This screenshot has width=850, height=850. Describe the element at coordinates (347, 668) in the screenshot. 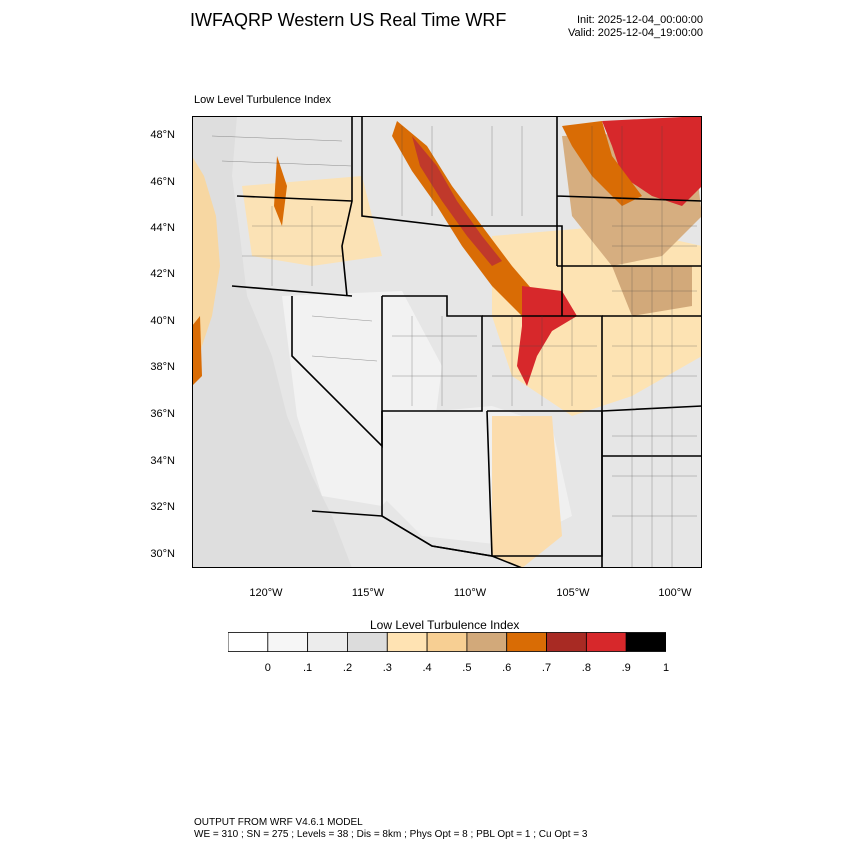

I see `colorbar-tick-label: .2` at that location.